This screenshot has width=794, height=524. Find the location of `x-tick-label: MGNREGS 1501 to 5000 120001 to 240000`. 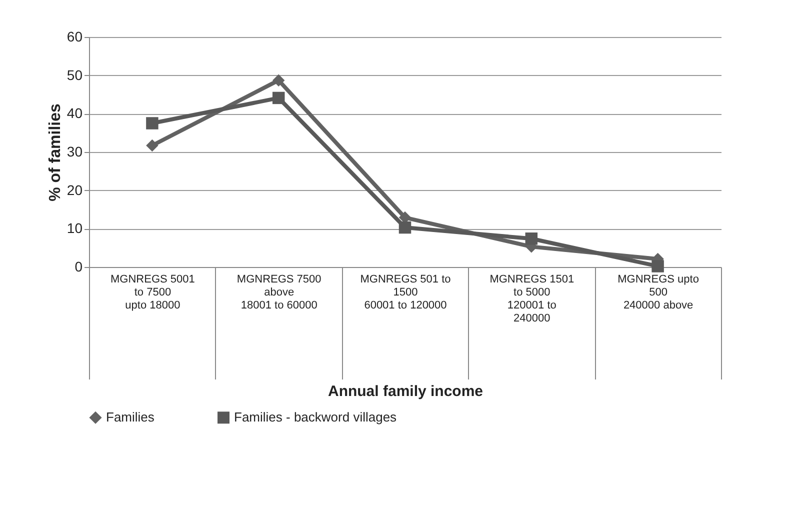

x-tick-label: MGNREGS 1501 to 5000 120001 to 240000 is located at coordinates (532, 299).